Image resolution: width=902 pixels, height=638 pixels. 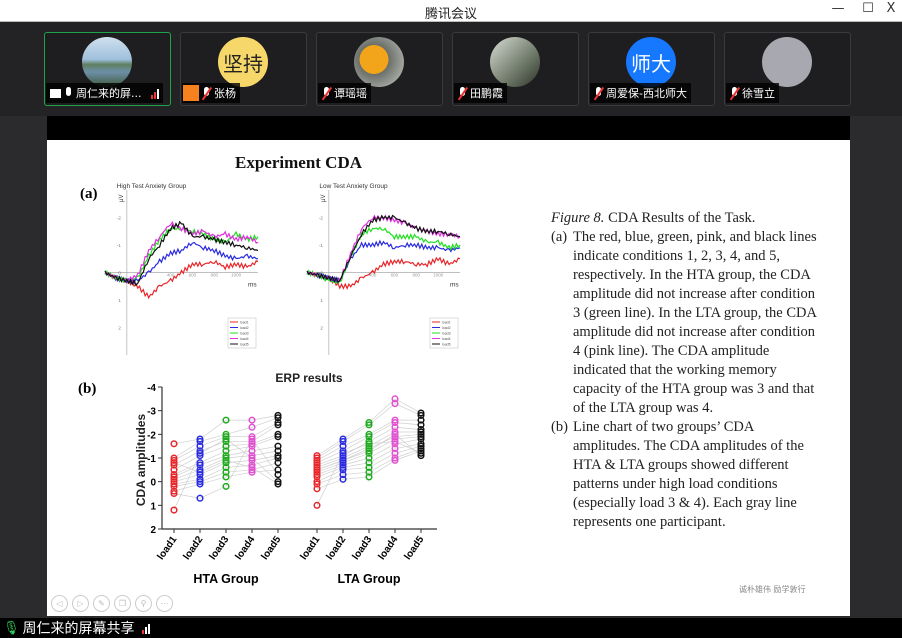 I want to click on x-tick-label: 1000, so click(x=236, y=275).